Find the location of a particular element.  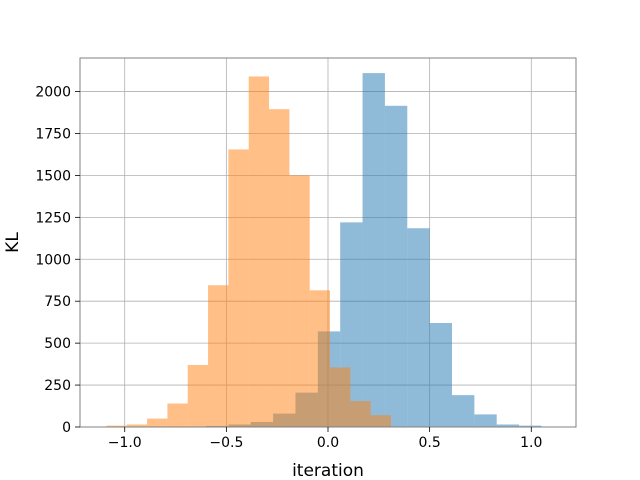

y-tick-label: 1250 is located at coordinates (53, 218).